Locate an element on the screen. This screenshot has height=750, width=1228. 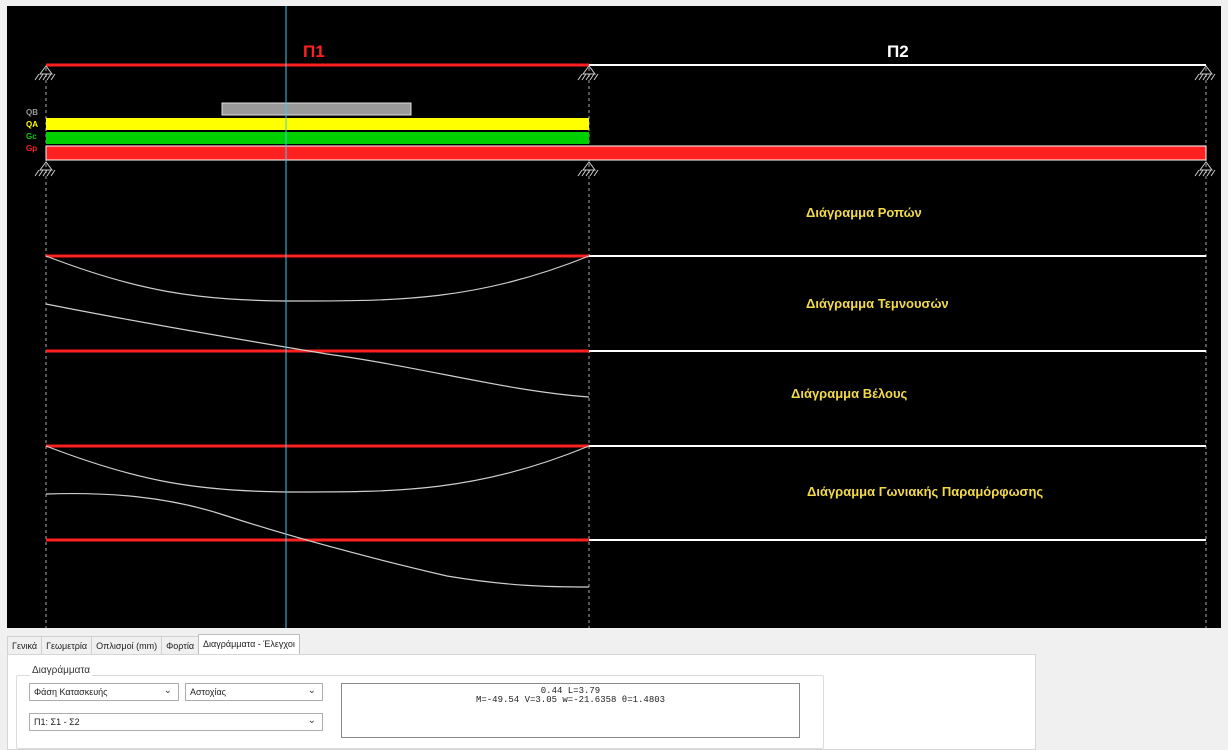
rotation-curve is located at coordinates (317, 540).